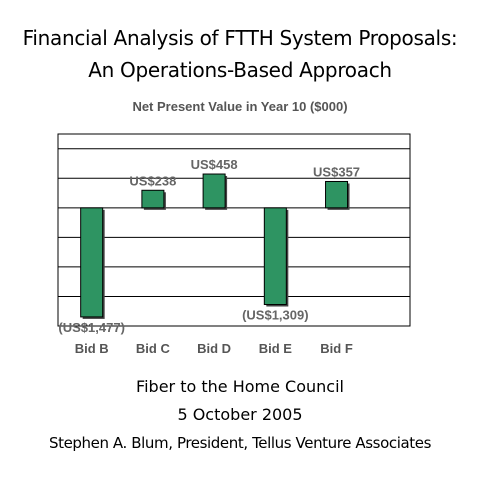 Image resolution: width=480 pixels, height=480 pixels. What do you see at coordinates (92, 348) in the screenshot?
I see `category-label: Bid B` at bounding box center [92, 348].